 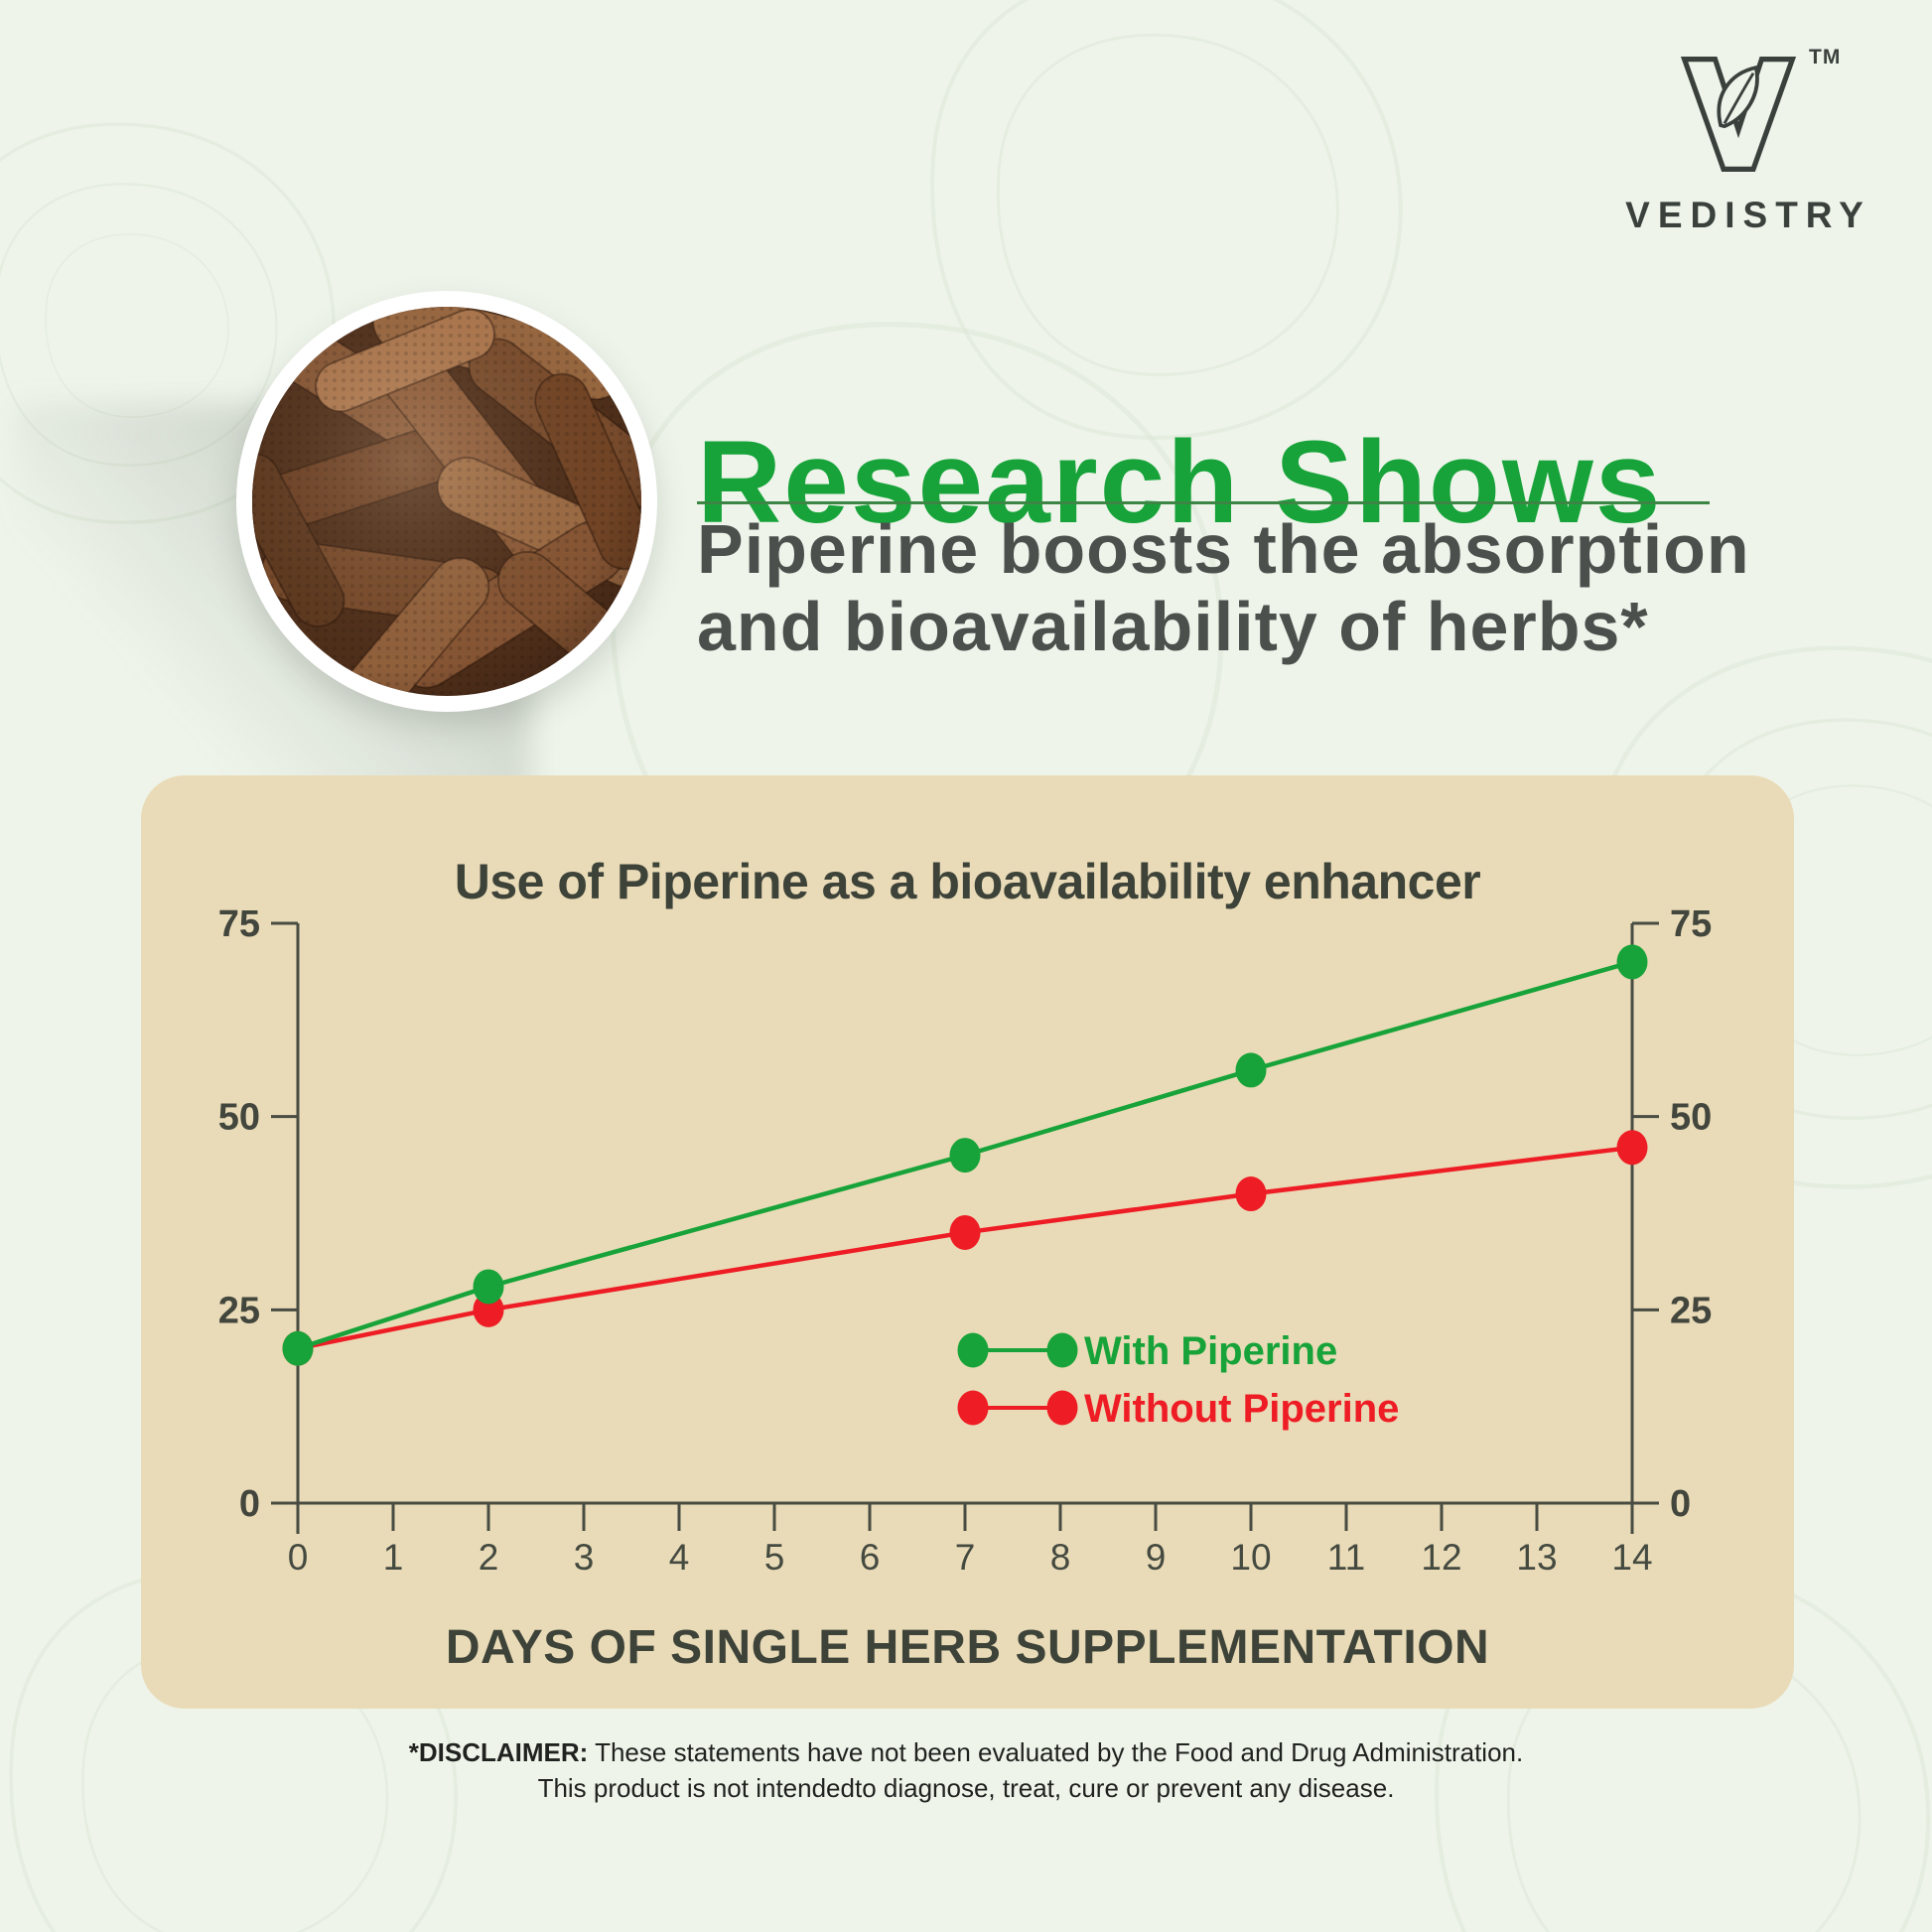 What do you see at coordinates (1441, 1557) in the screenshot?
I see `svg-text: 12` at bounding box center [1441, 1557].